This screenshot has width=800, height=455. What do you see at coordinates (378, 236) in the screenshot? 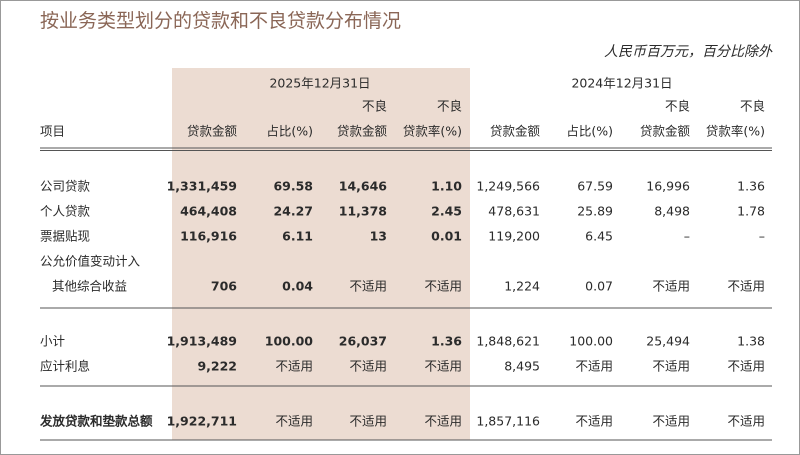
I see `cell: 13` at bounding box center [378, 236].